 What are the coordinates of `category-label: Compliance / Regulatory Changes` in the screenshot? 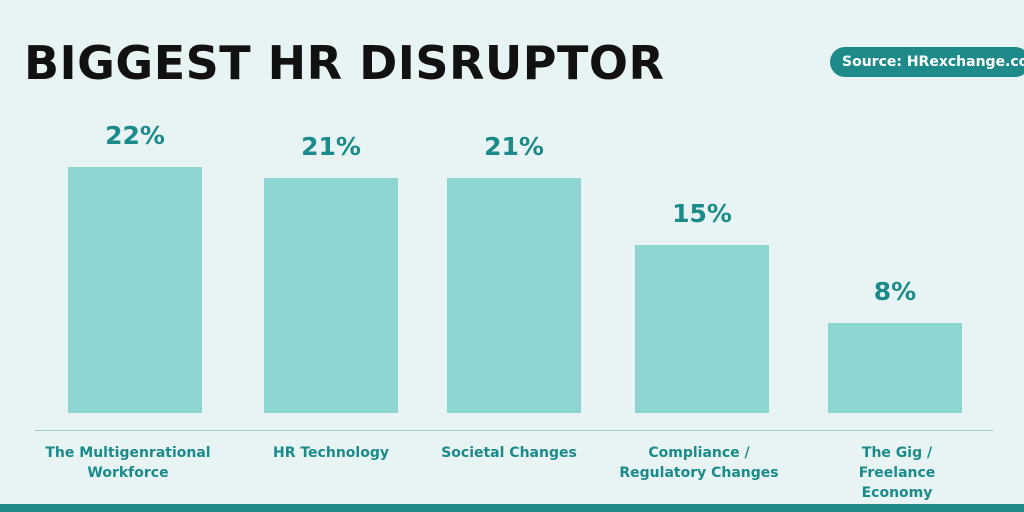 It's located at (699, 463).